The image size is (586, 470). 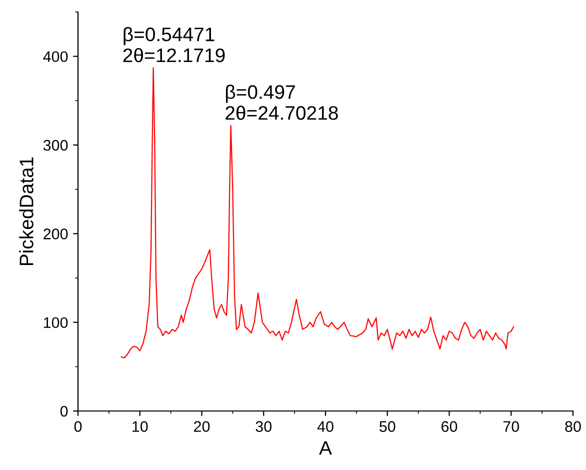 What do you see at coordinates (511, 426) in the screenshot?
I see `x-tick-label: 70` at bounding box center [511, 426].